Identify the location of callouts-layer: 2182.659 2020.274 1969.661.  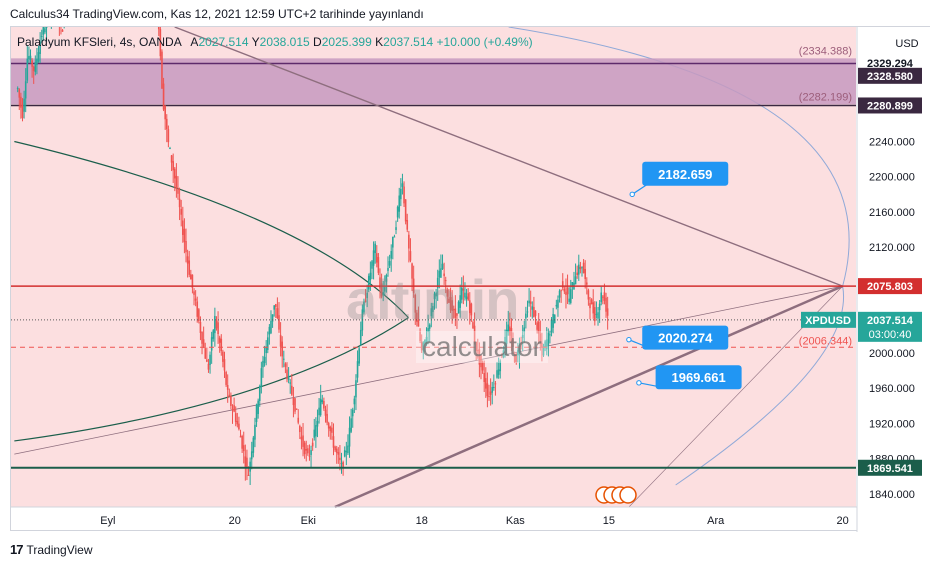
(684, 275).